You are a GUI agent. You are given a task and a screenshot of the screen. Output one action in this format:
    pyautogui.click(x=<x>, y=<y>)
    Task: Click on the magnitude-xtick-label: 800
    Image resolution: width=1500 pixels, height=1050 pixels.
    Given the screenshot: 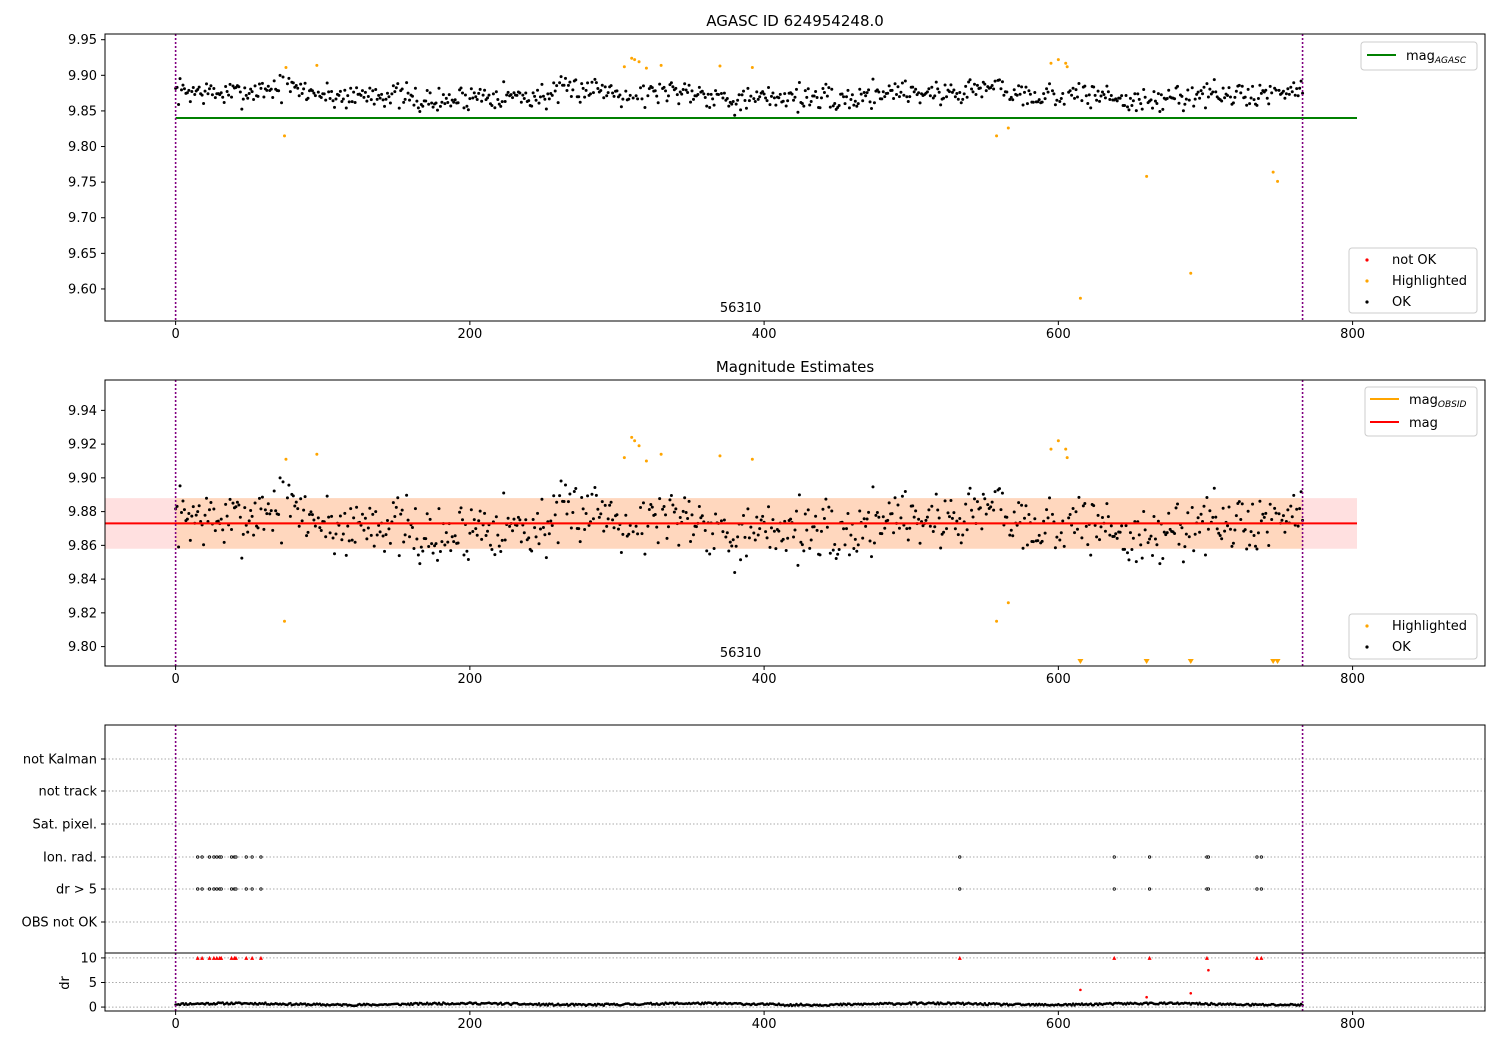 What is the action you would take?
    pyautogui.click(x=1352, y=679)
    